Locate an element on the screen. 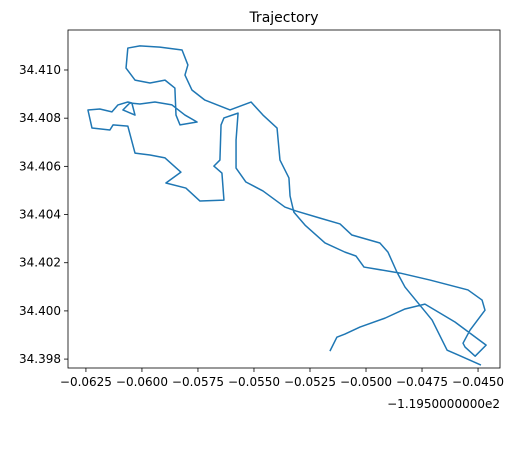 The height and width of the screenshot is (451, 517). x-tick-label: −0.0600 is located at coordinates (142, 382).